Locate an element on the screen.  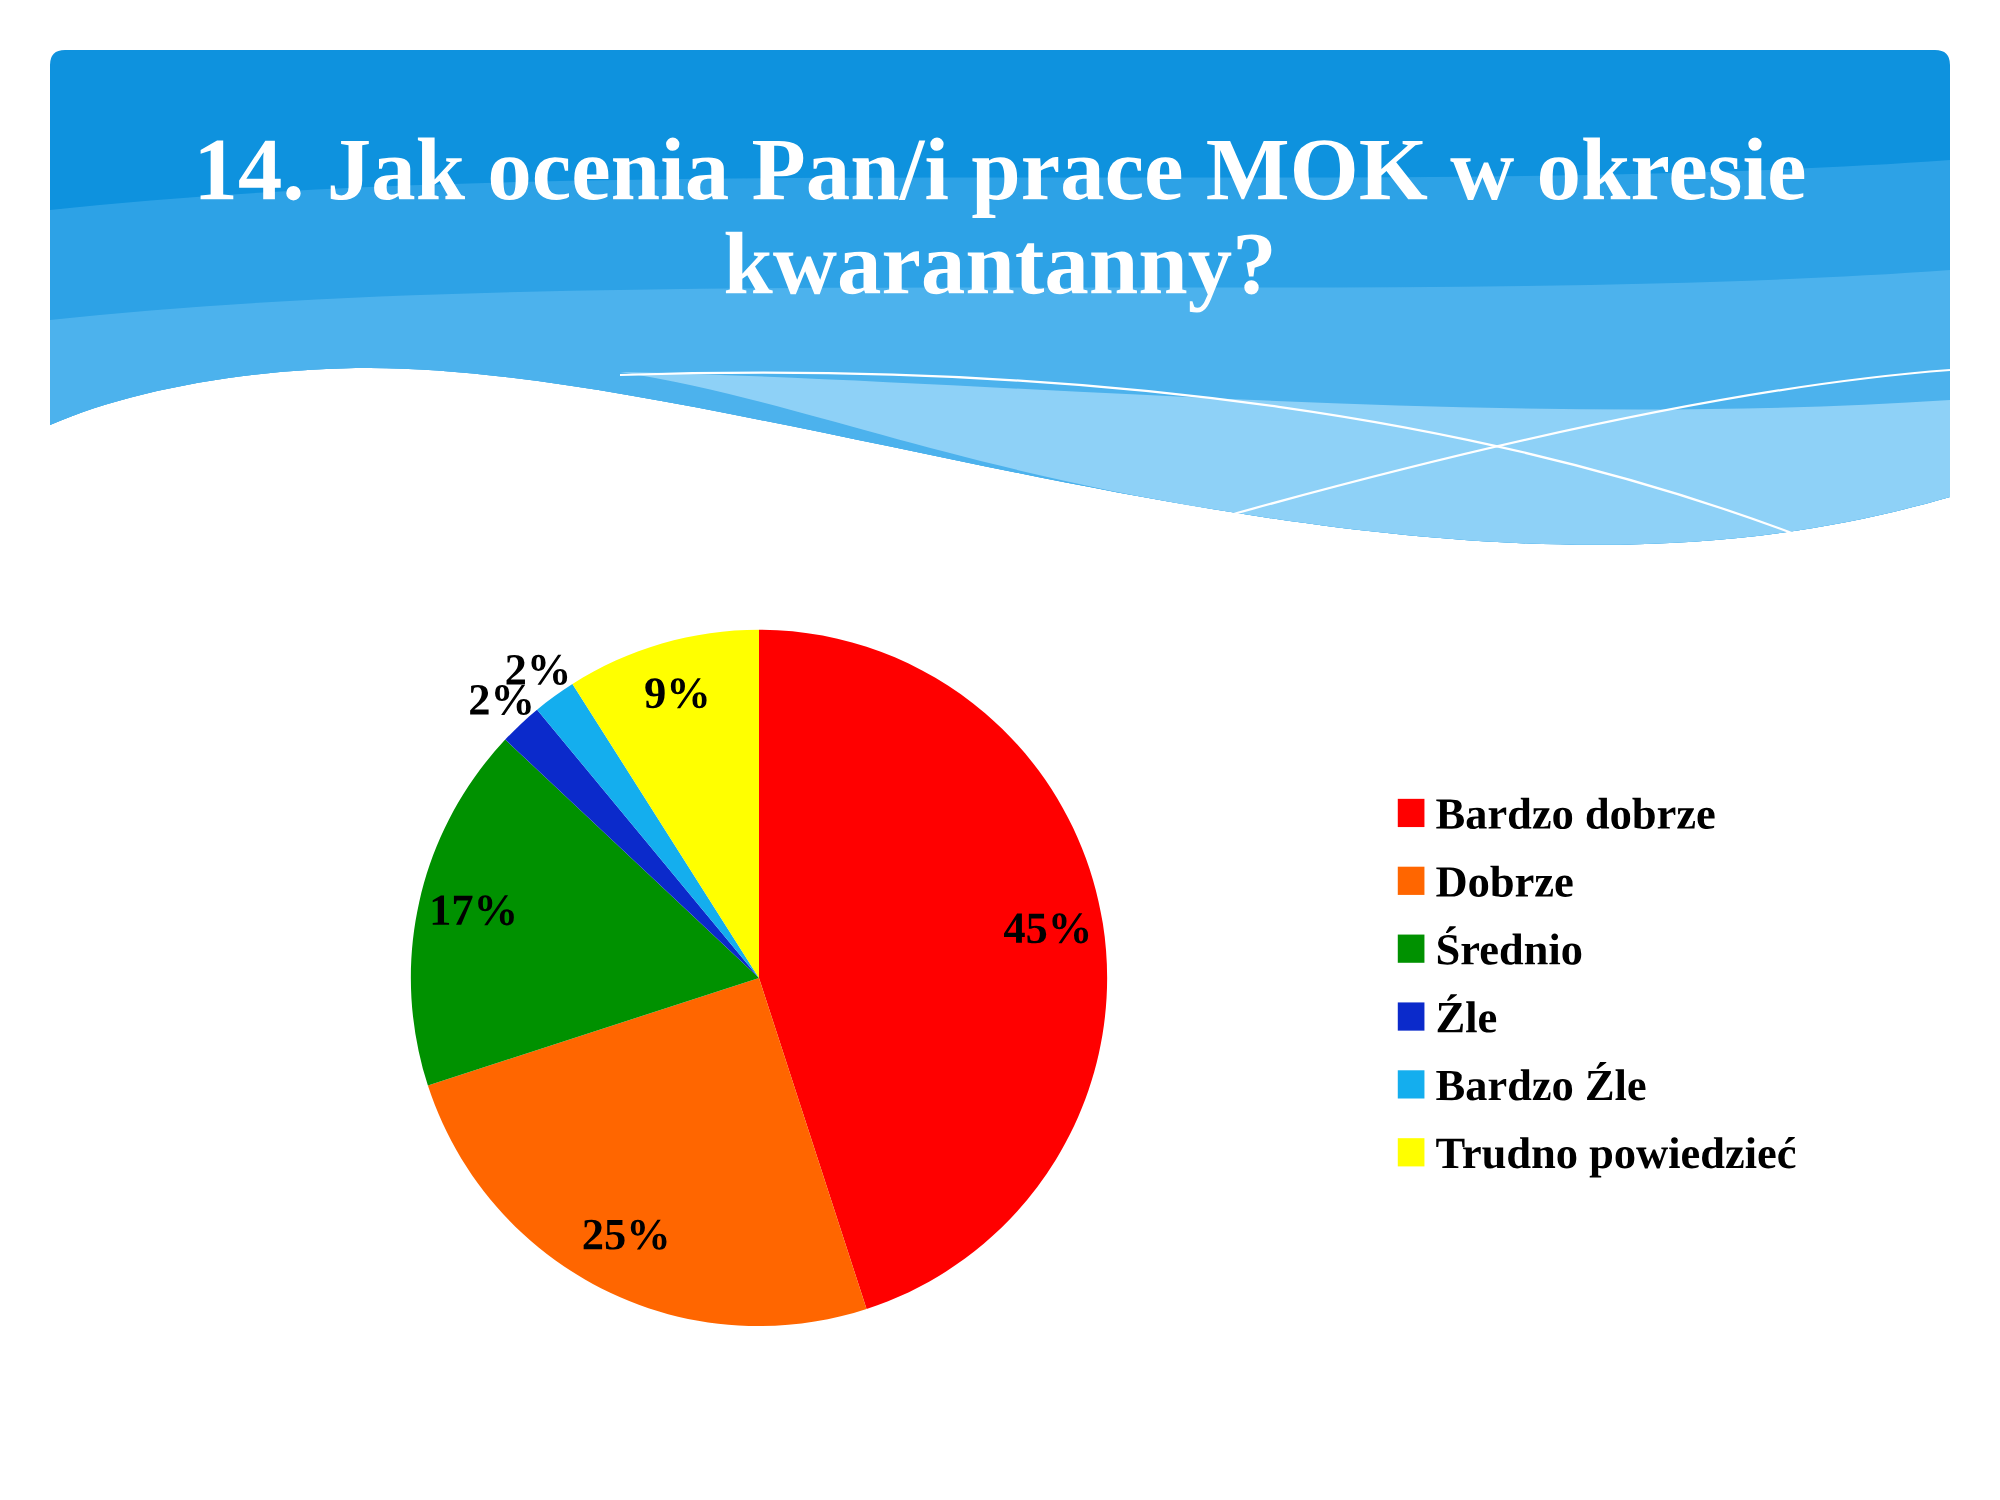
legend-label: Źle is located at coordinates (1467, 1013).